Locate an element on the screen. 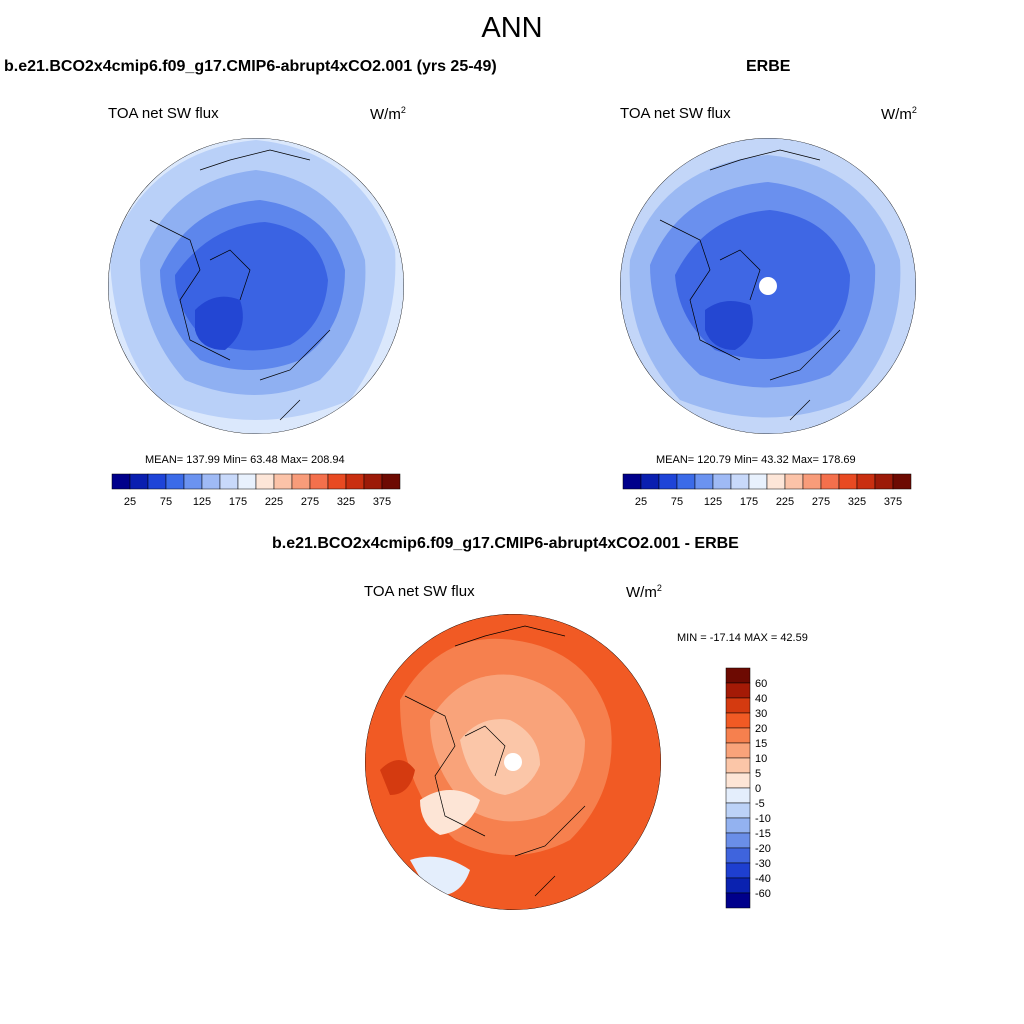 The width and height of the screenshot is (1024, 1024). colorbar-tick-label: -20 is located at coordinates (763, 849).